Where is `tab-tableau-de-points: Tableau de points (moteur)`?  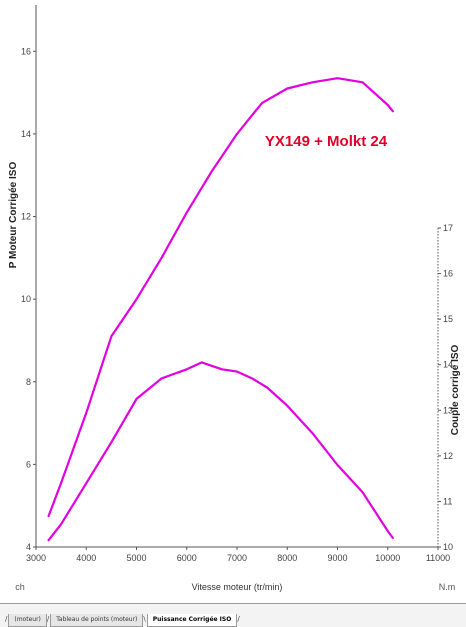 tab-tableau-de-points: Tableau de points (moteur) is located at coordinates (97, 620).